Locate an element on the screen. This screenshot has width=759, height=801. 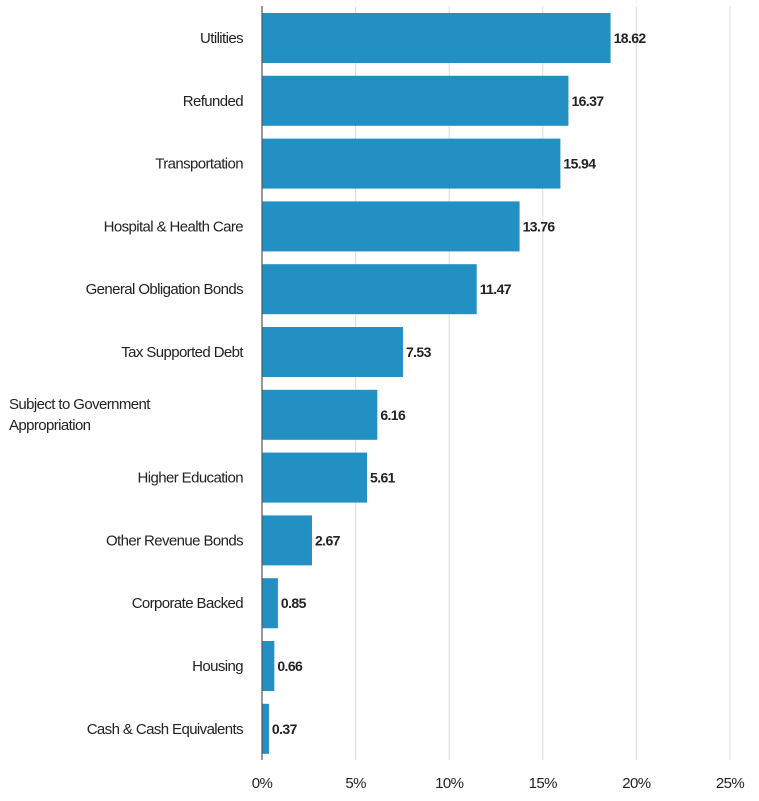
data-label: 18.62 is located at coordinates (630, 38).